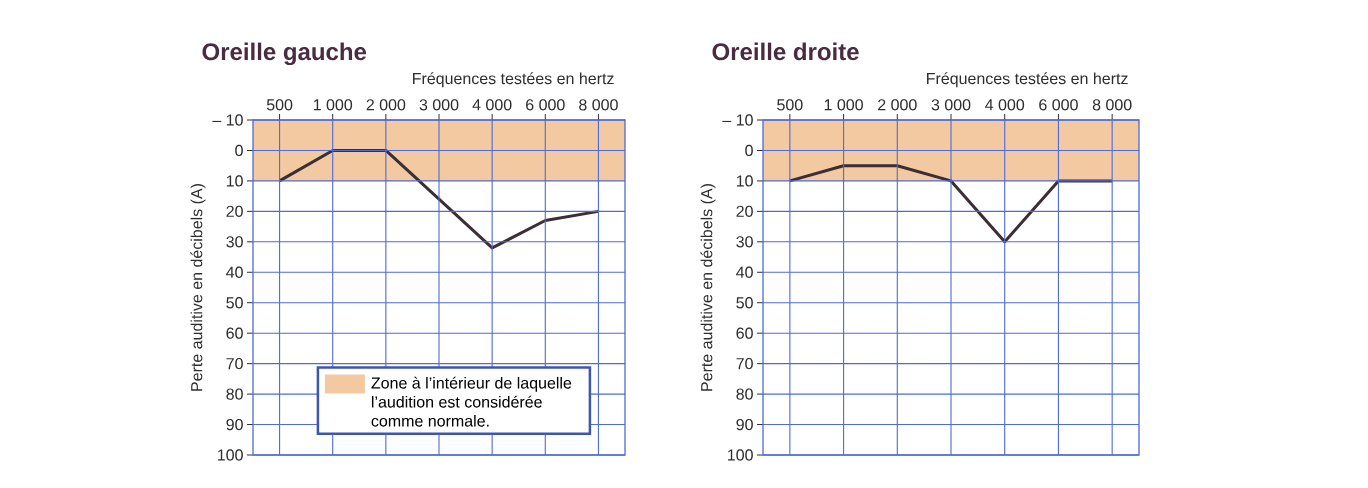 Image resolution: width=1368 pixels, height=488 pixels. Describe the element at coordinates (785, 51) in the screenshot. I see `chart-title: Oreille droite` at that location.